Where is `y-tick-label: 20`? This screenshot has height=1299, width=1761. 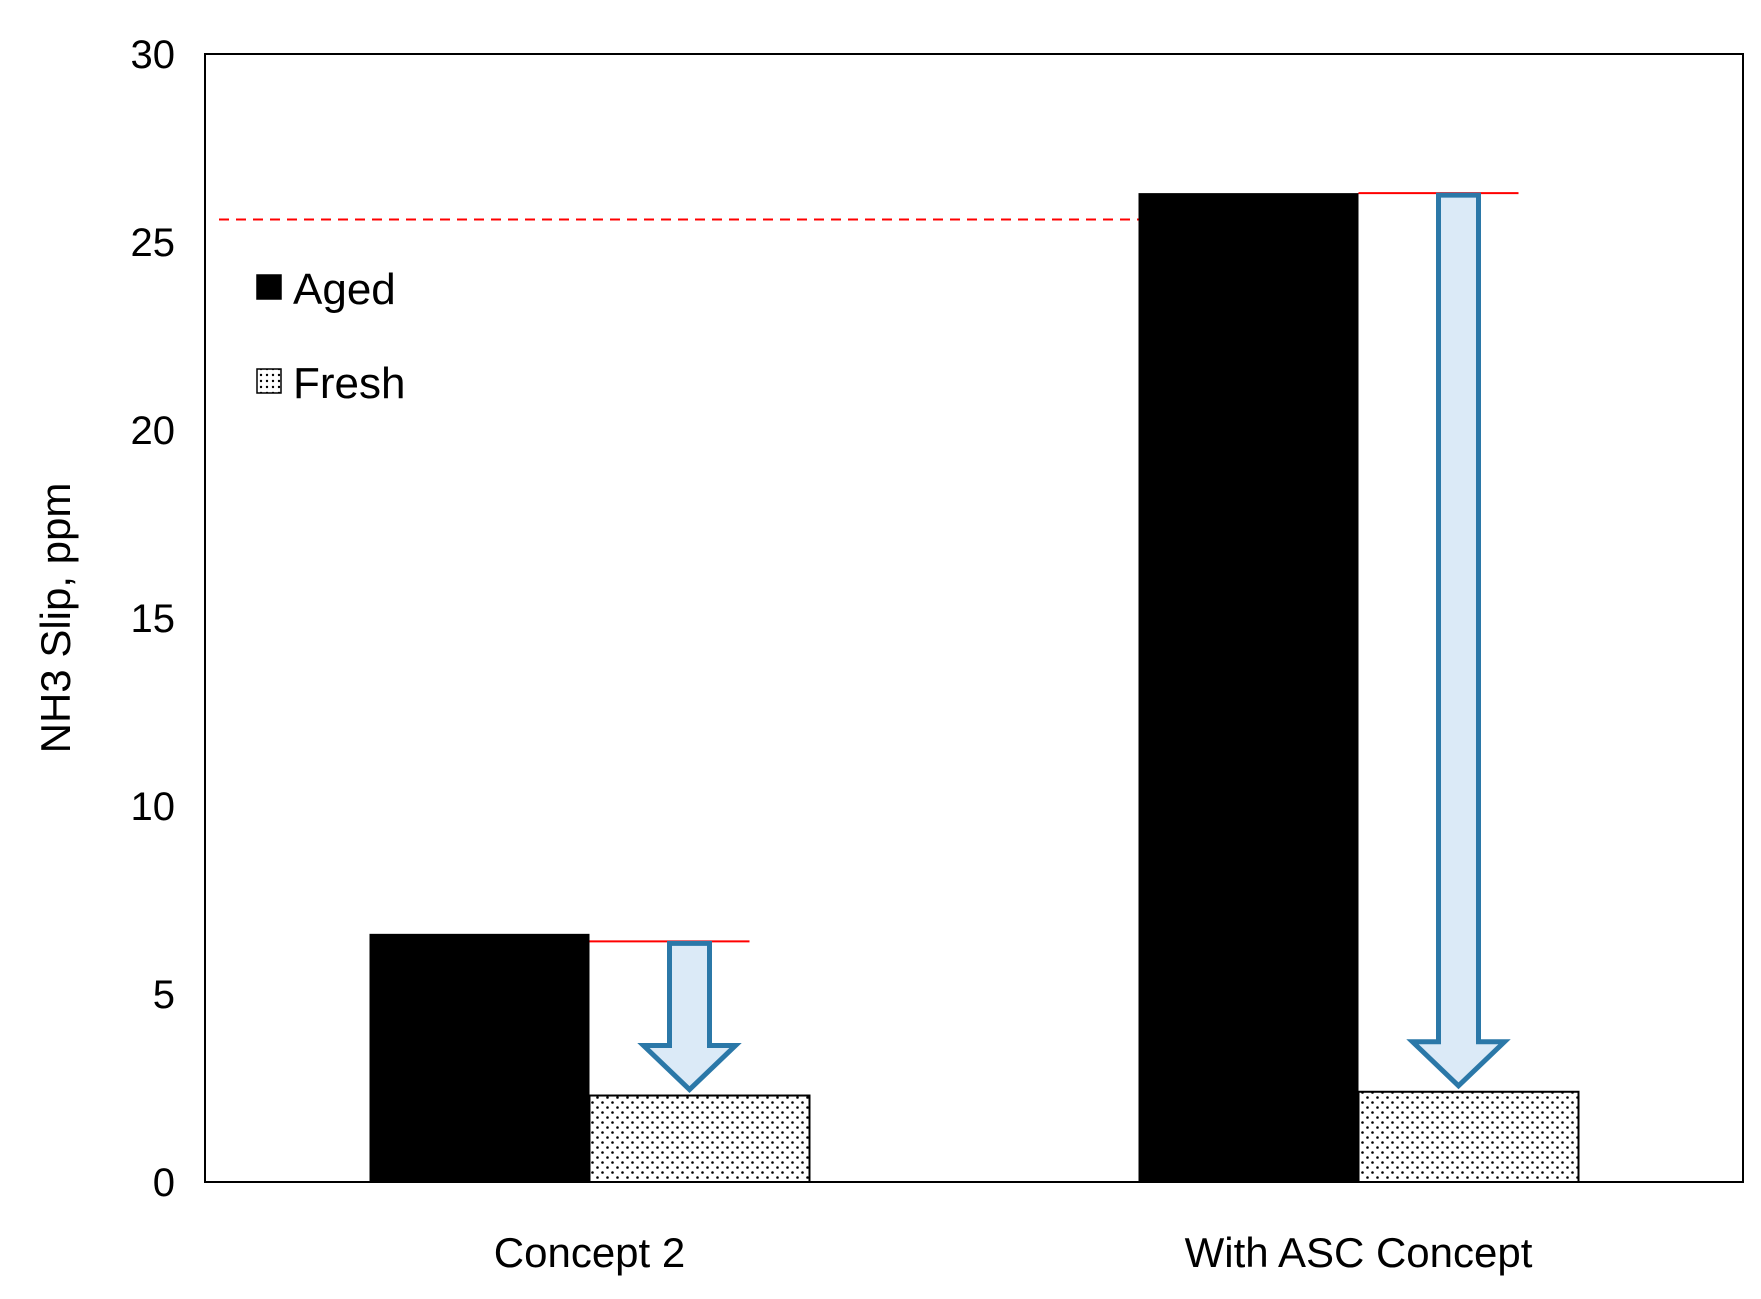
y-tick-label: 20 is located at coordinates (153, 431).